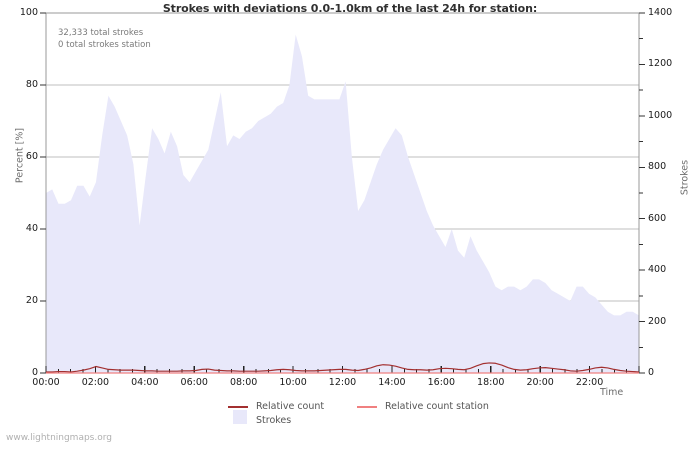 This screenshot has height=450, width=700. Describe the element at coordinates (540, 382) in the screenshot. I see `x-tick-2000: 20:00` at that location.